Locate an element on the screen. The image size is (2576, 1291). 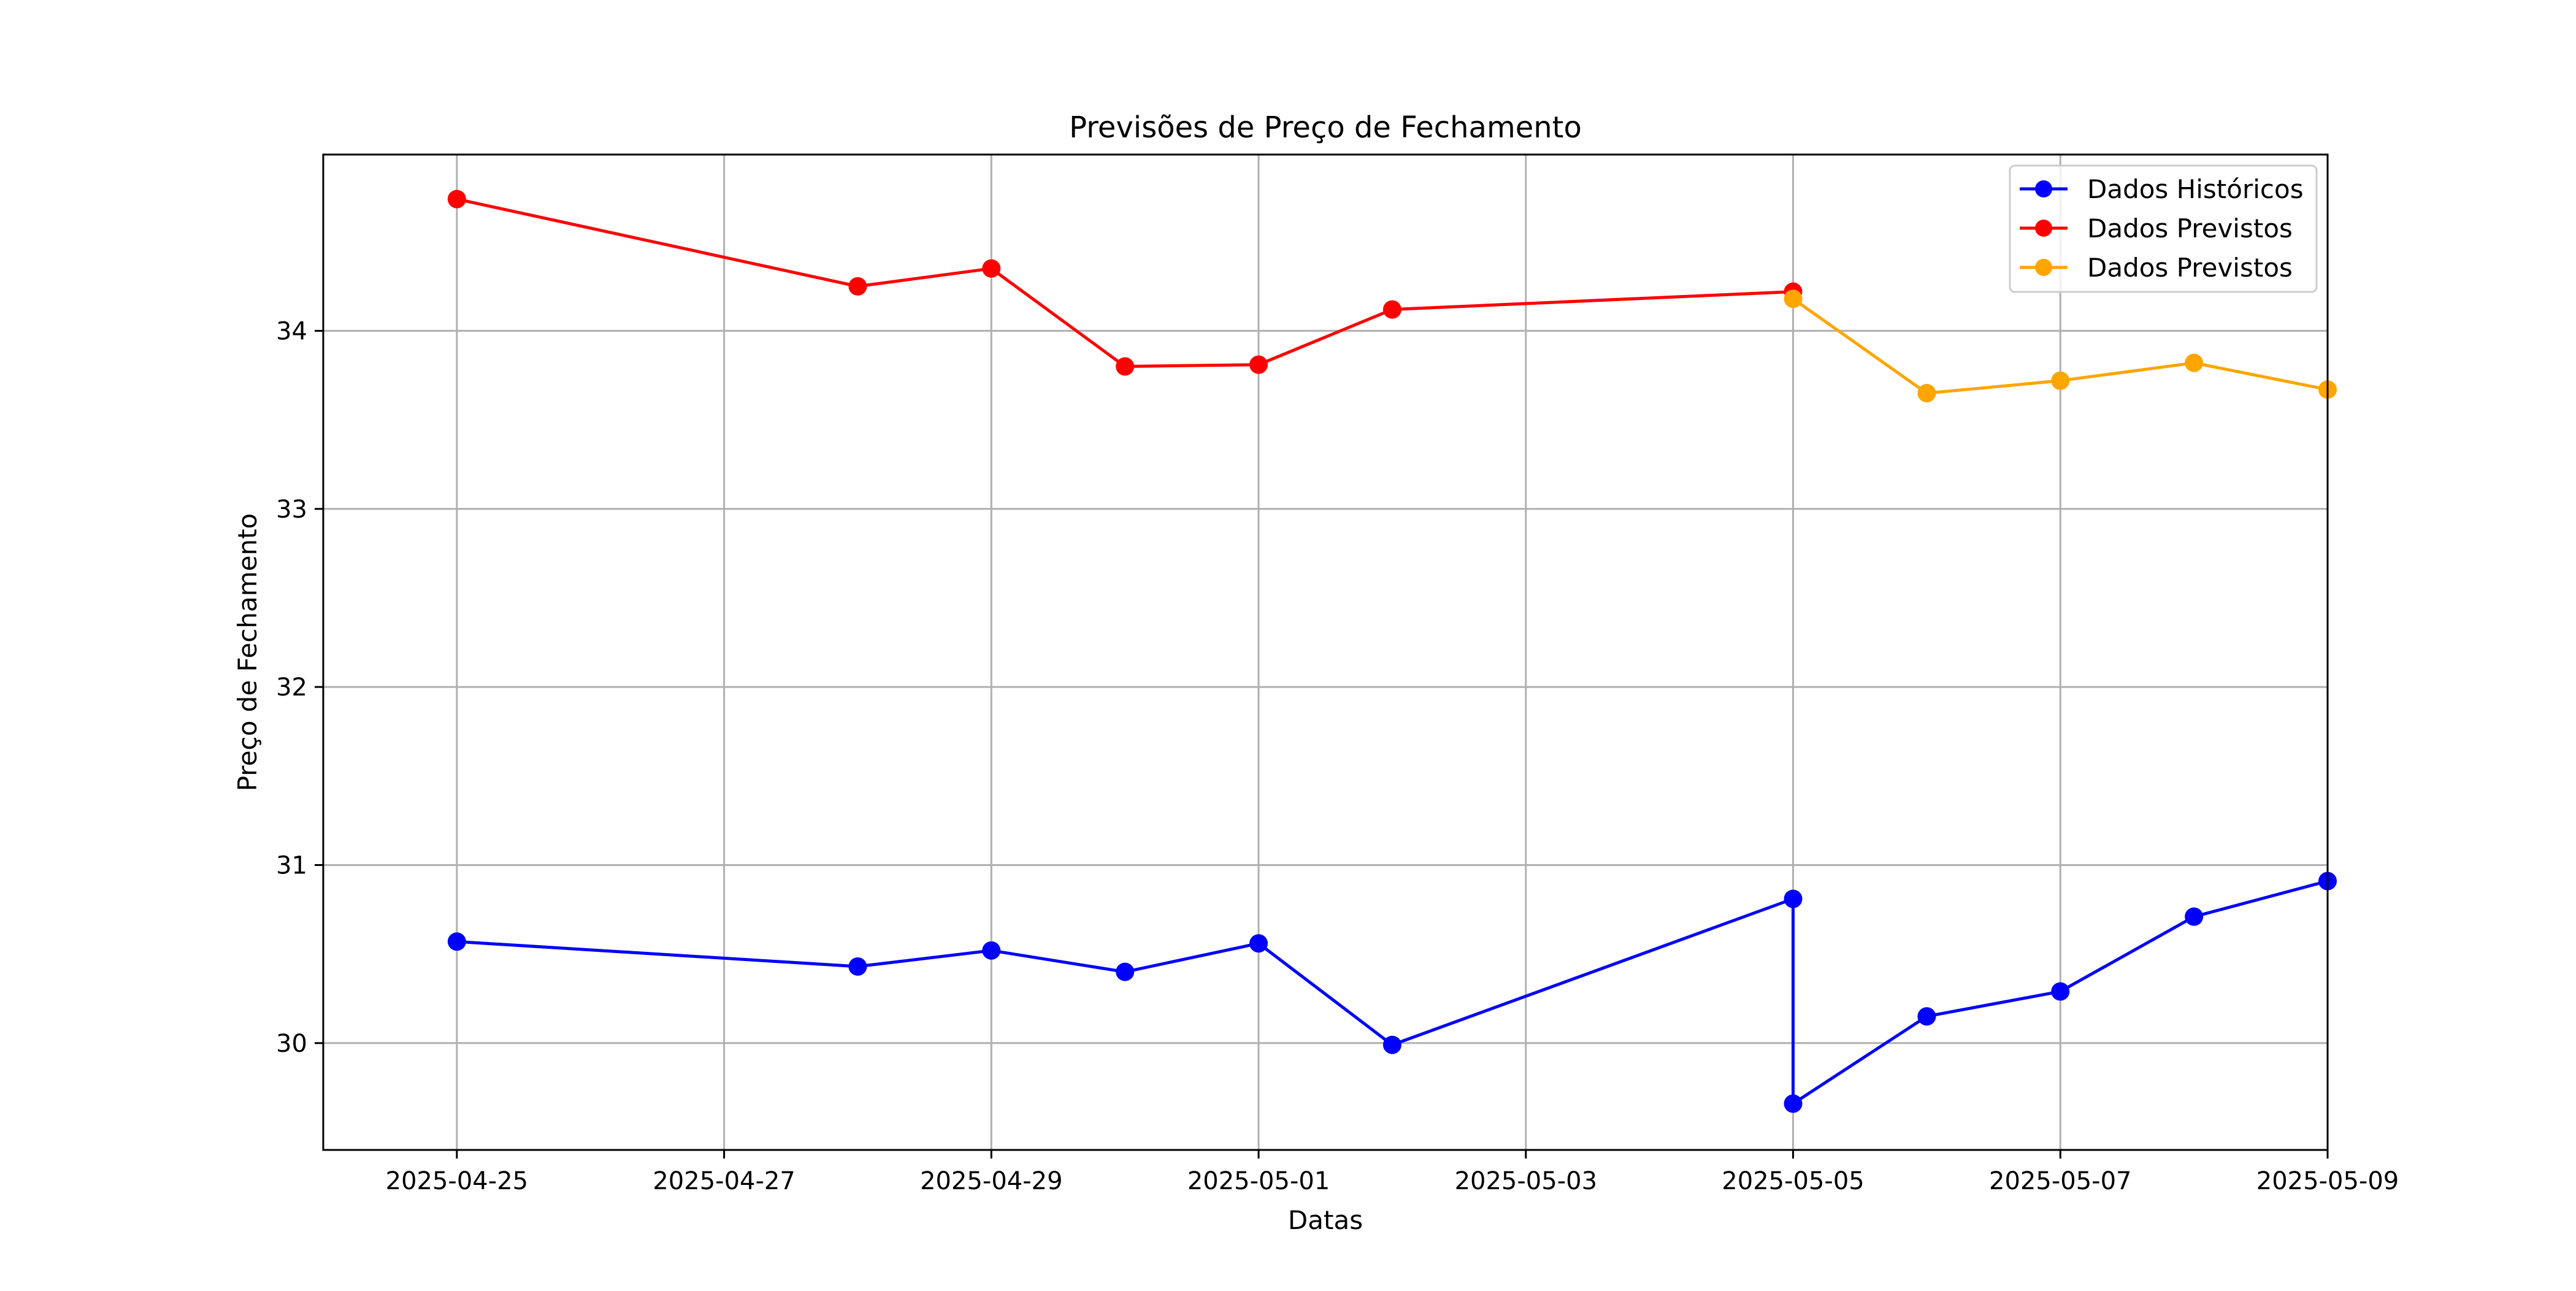
x-tick-label: 2025-05-07 is located at coordinates (2060, 1181).